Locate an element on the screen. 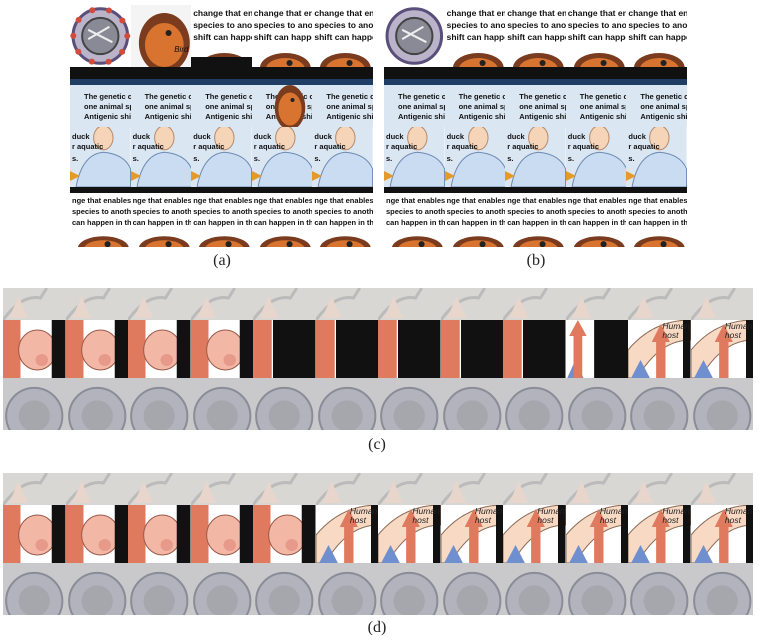 The image size is (759, 641). strip-footer is located at coordinates (378, 589).